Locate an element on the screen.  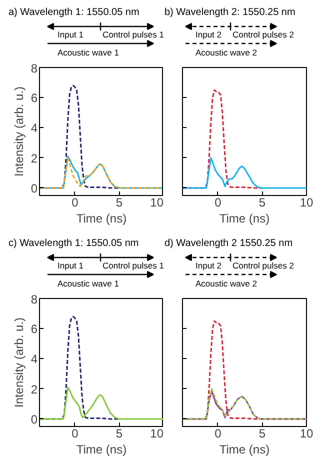
chart-title: d) Wavelength 2 1550.25 nm is located at coordinates (228, 243).